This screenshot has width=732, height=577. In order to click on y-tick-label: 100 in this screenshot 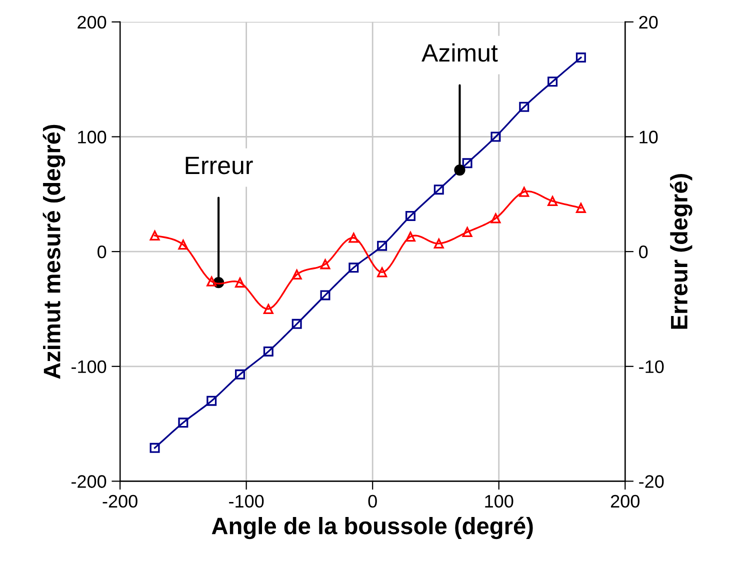, I will do `click(92, 137)`.